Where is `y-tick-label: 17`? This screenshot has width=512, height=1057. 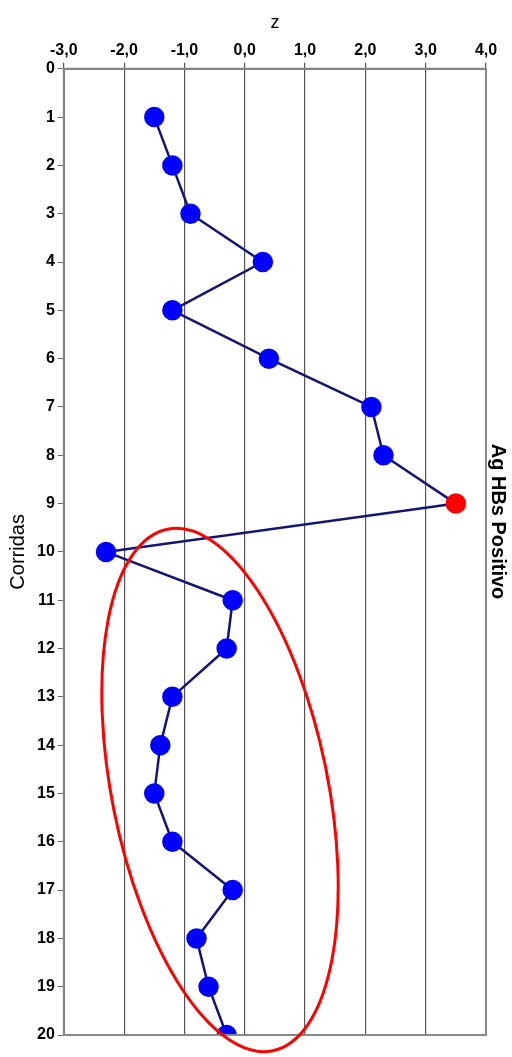
y-tick-label: 17 is located at coordinates (46, 889).